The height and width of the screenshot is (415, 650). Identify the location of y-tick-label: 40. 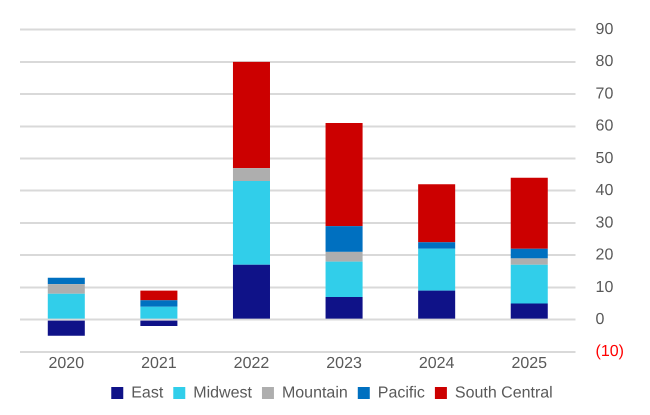
(605, 191).